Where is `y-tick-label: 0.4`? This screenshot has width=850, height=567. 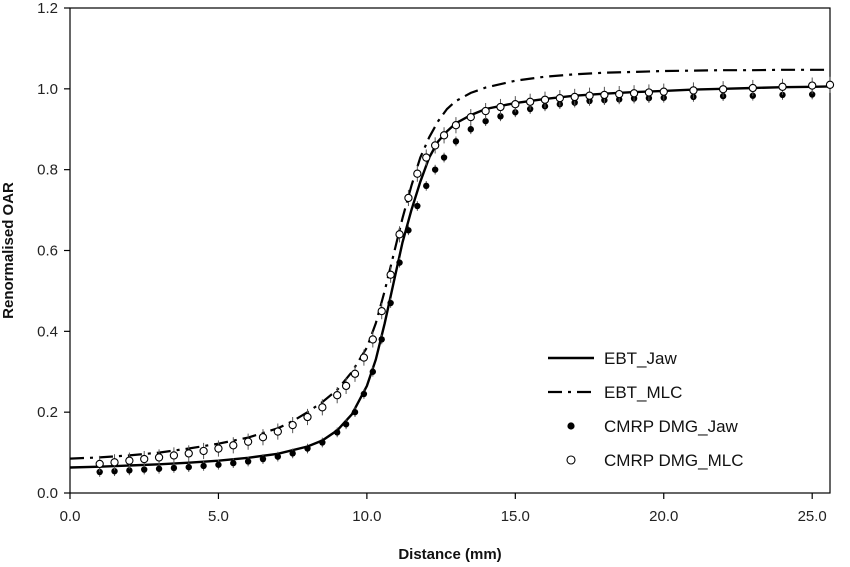
y-tick-label: 0.4 is located at coordinates (47, 331).